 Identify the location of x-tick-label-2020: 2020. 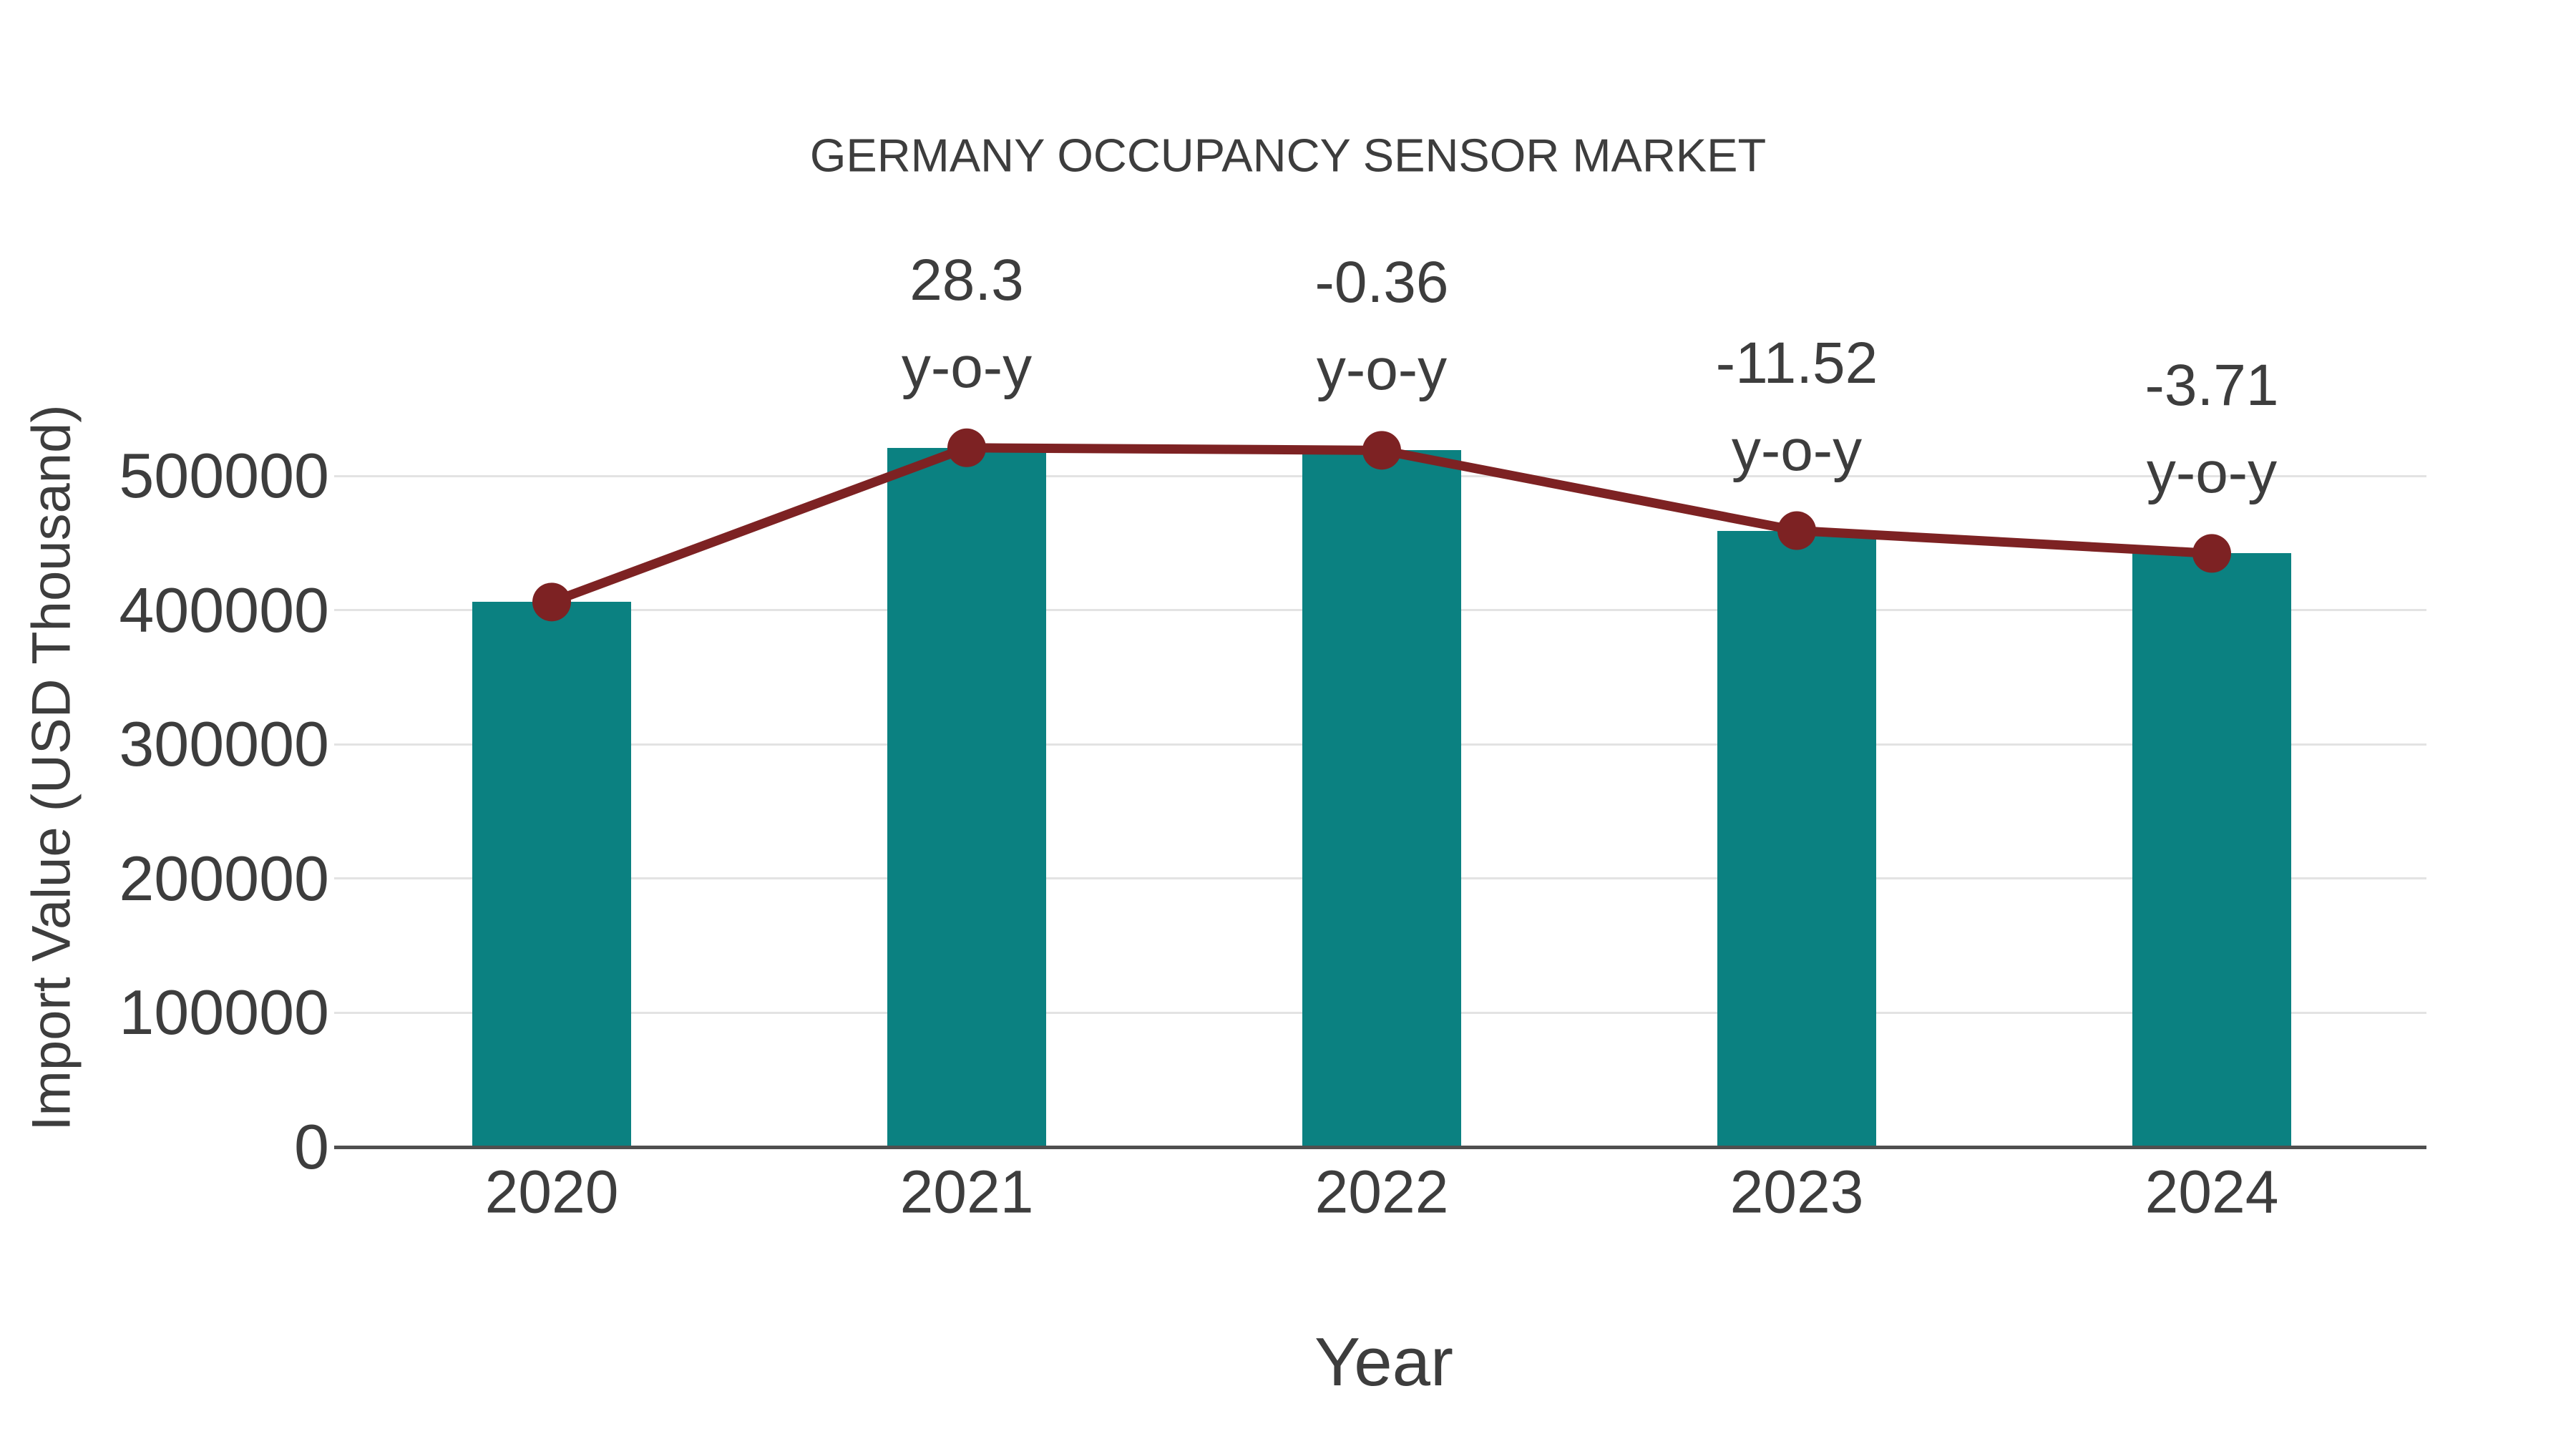
(551, 1192).